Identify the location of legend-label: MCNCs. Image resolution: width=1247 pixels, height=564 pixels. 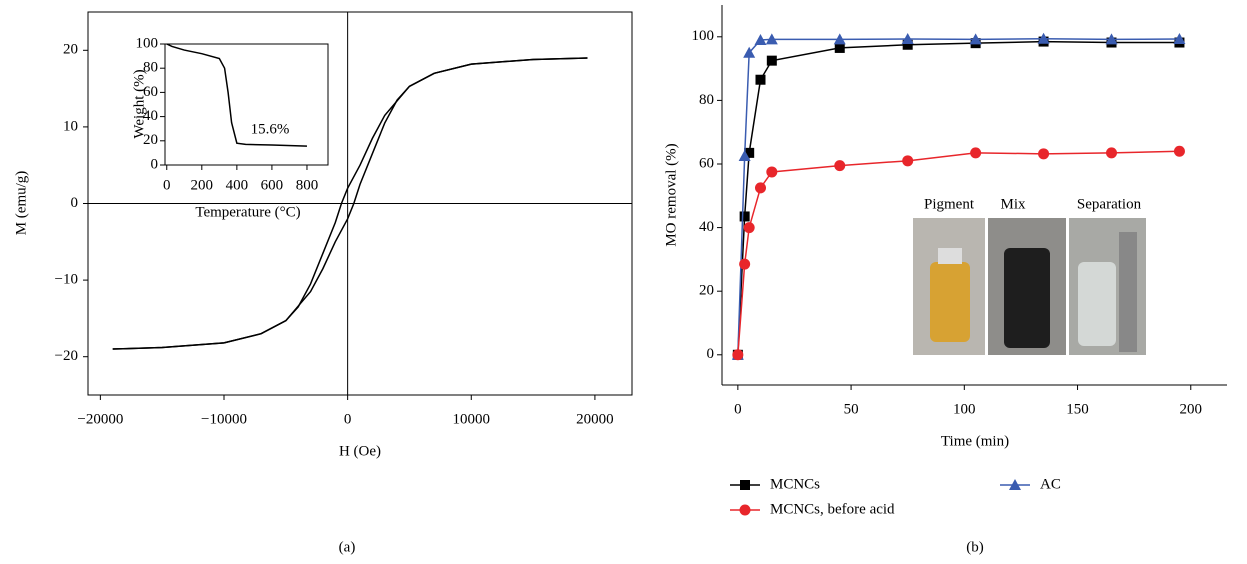
(795, 484).